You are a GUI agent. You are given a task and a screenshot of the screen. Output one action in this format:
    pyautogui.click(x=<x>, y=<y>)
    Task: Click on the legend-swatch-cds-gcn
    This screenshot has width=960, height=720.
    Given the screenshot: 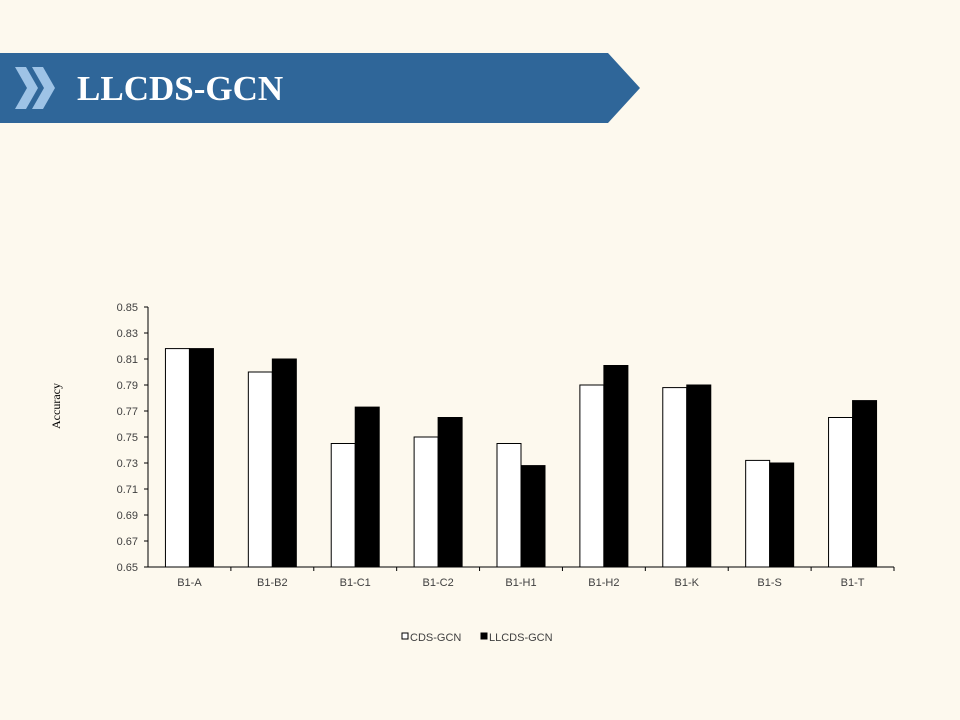 What is the action you would take?
    pyautogui.click(x=405, y=636)
    